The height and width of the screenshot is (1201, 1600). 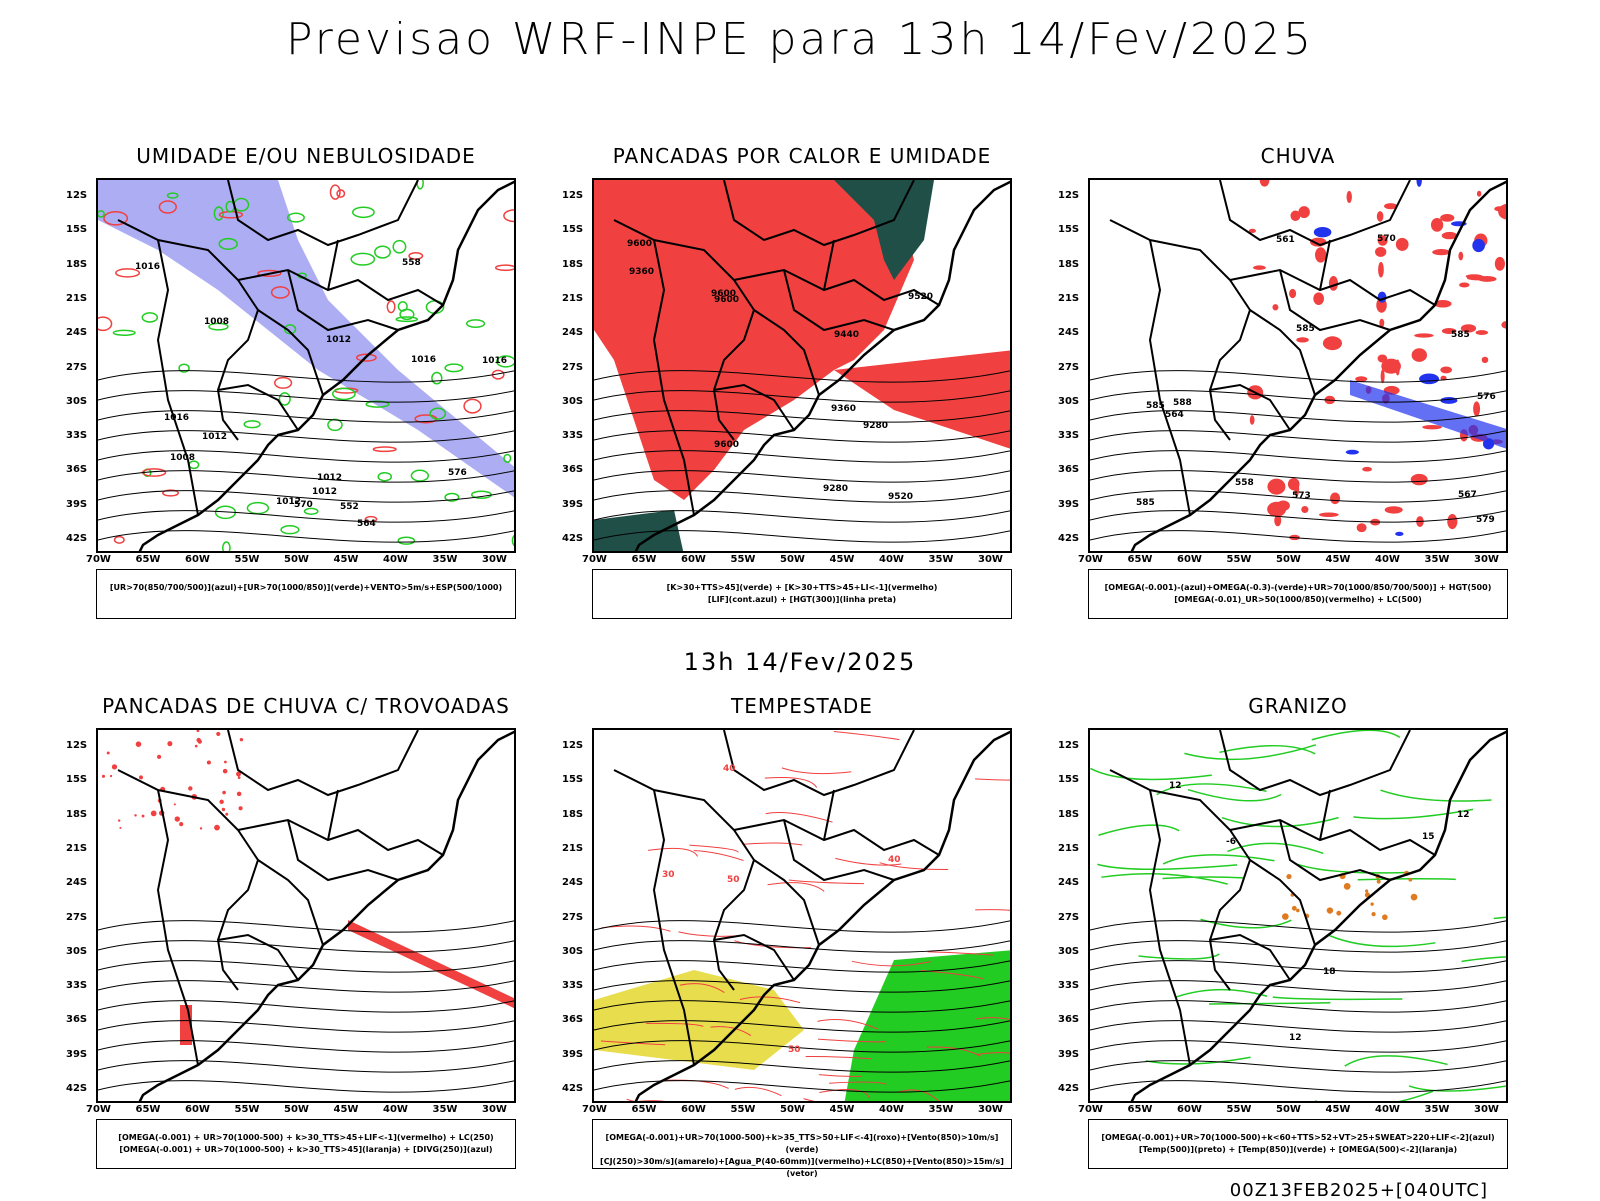 I want to click on latitude-label: 27S, so click(x=573, y=917).